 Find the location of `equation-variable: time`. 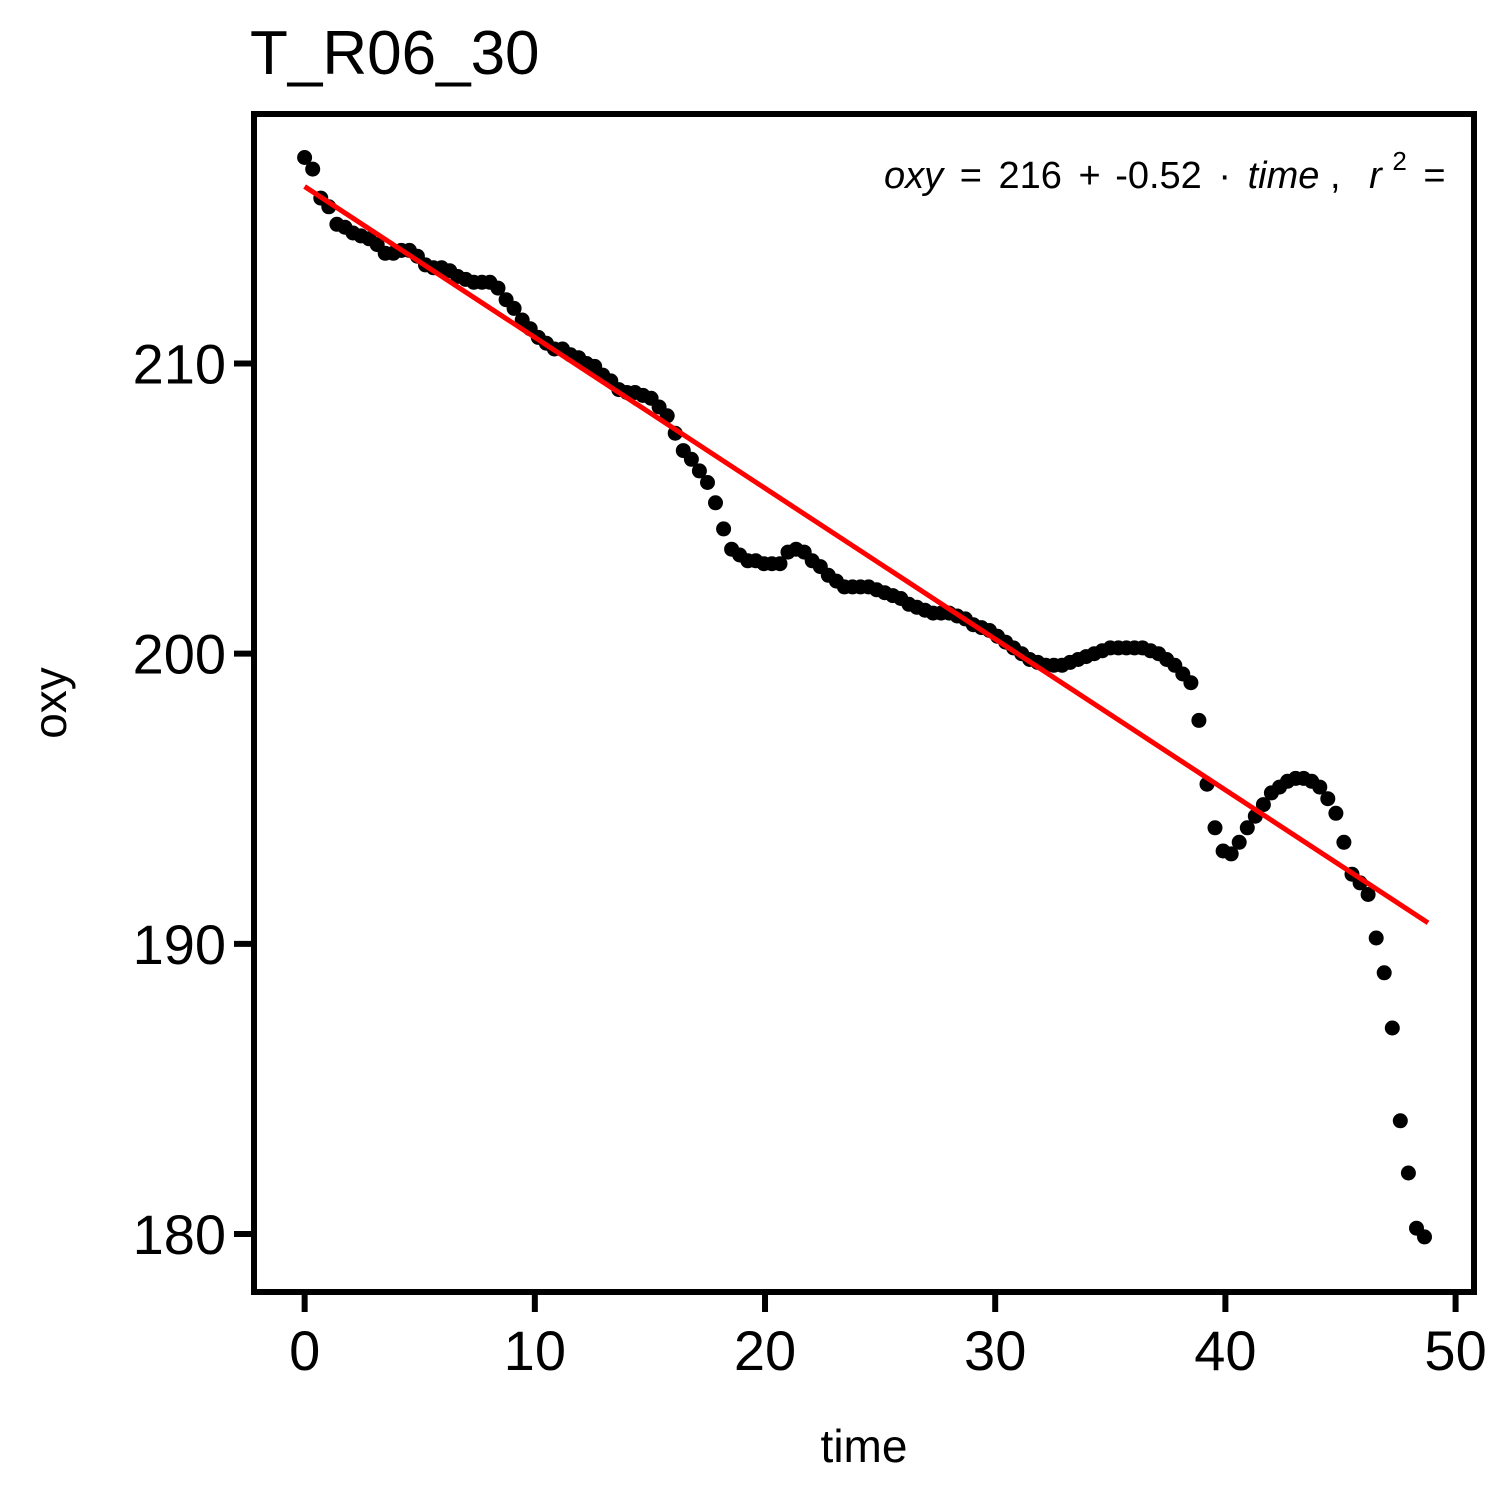

equation-variable: time is located at coordinates (1284, 176).